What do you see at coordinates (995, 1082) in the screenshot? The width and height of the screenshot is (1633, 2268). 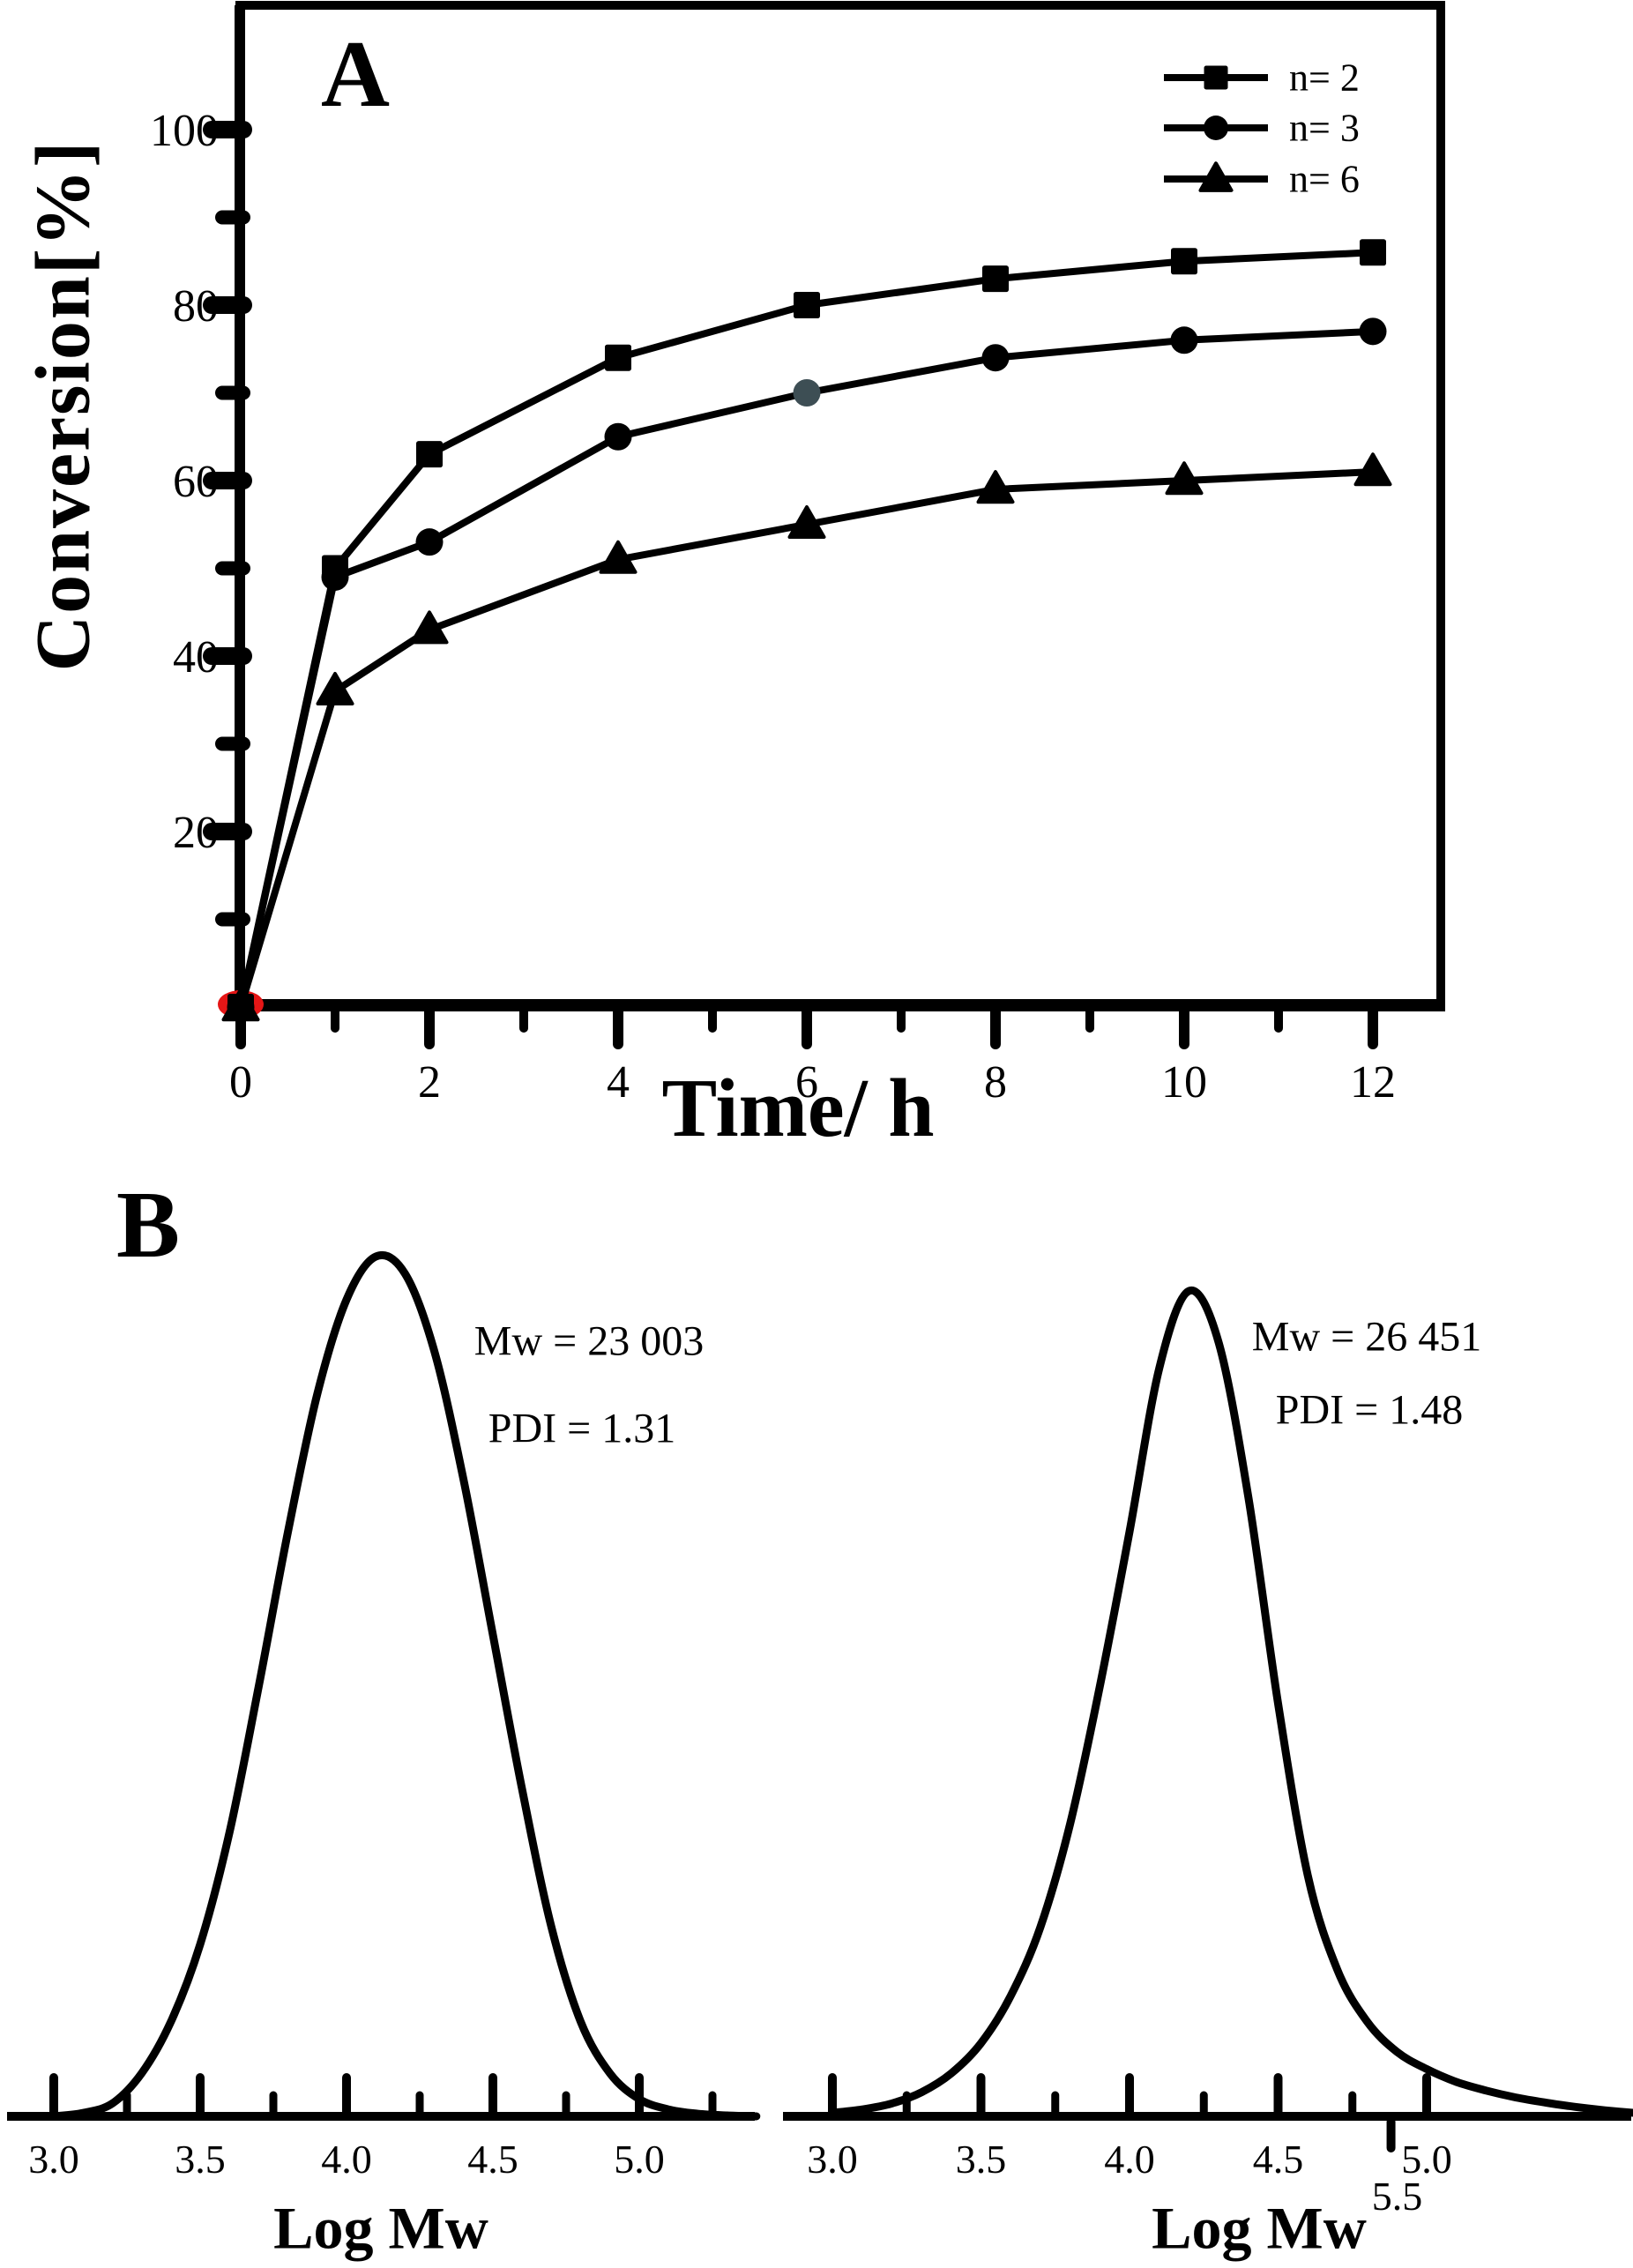 I see `x-tick-label: 8` at bounding box center [995, 1082].